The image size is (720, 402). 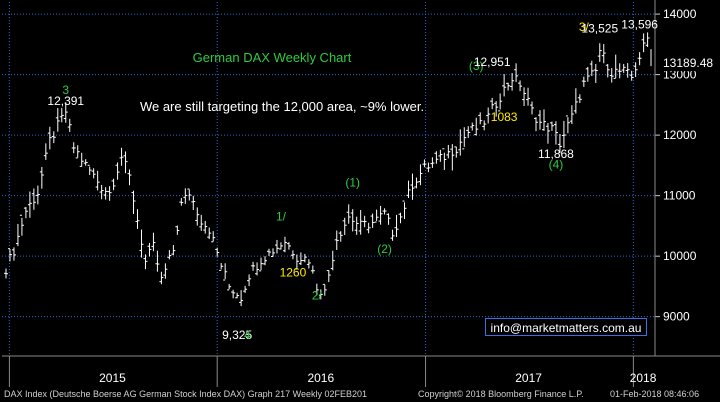 What do you see at coordinates (655, 394) in the screenshot?
I see `footer-timestamp: 01-Feb-2018 08:46:06` at bounding box center [655, 394].